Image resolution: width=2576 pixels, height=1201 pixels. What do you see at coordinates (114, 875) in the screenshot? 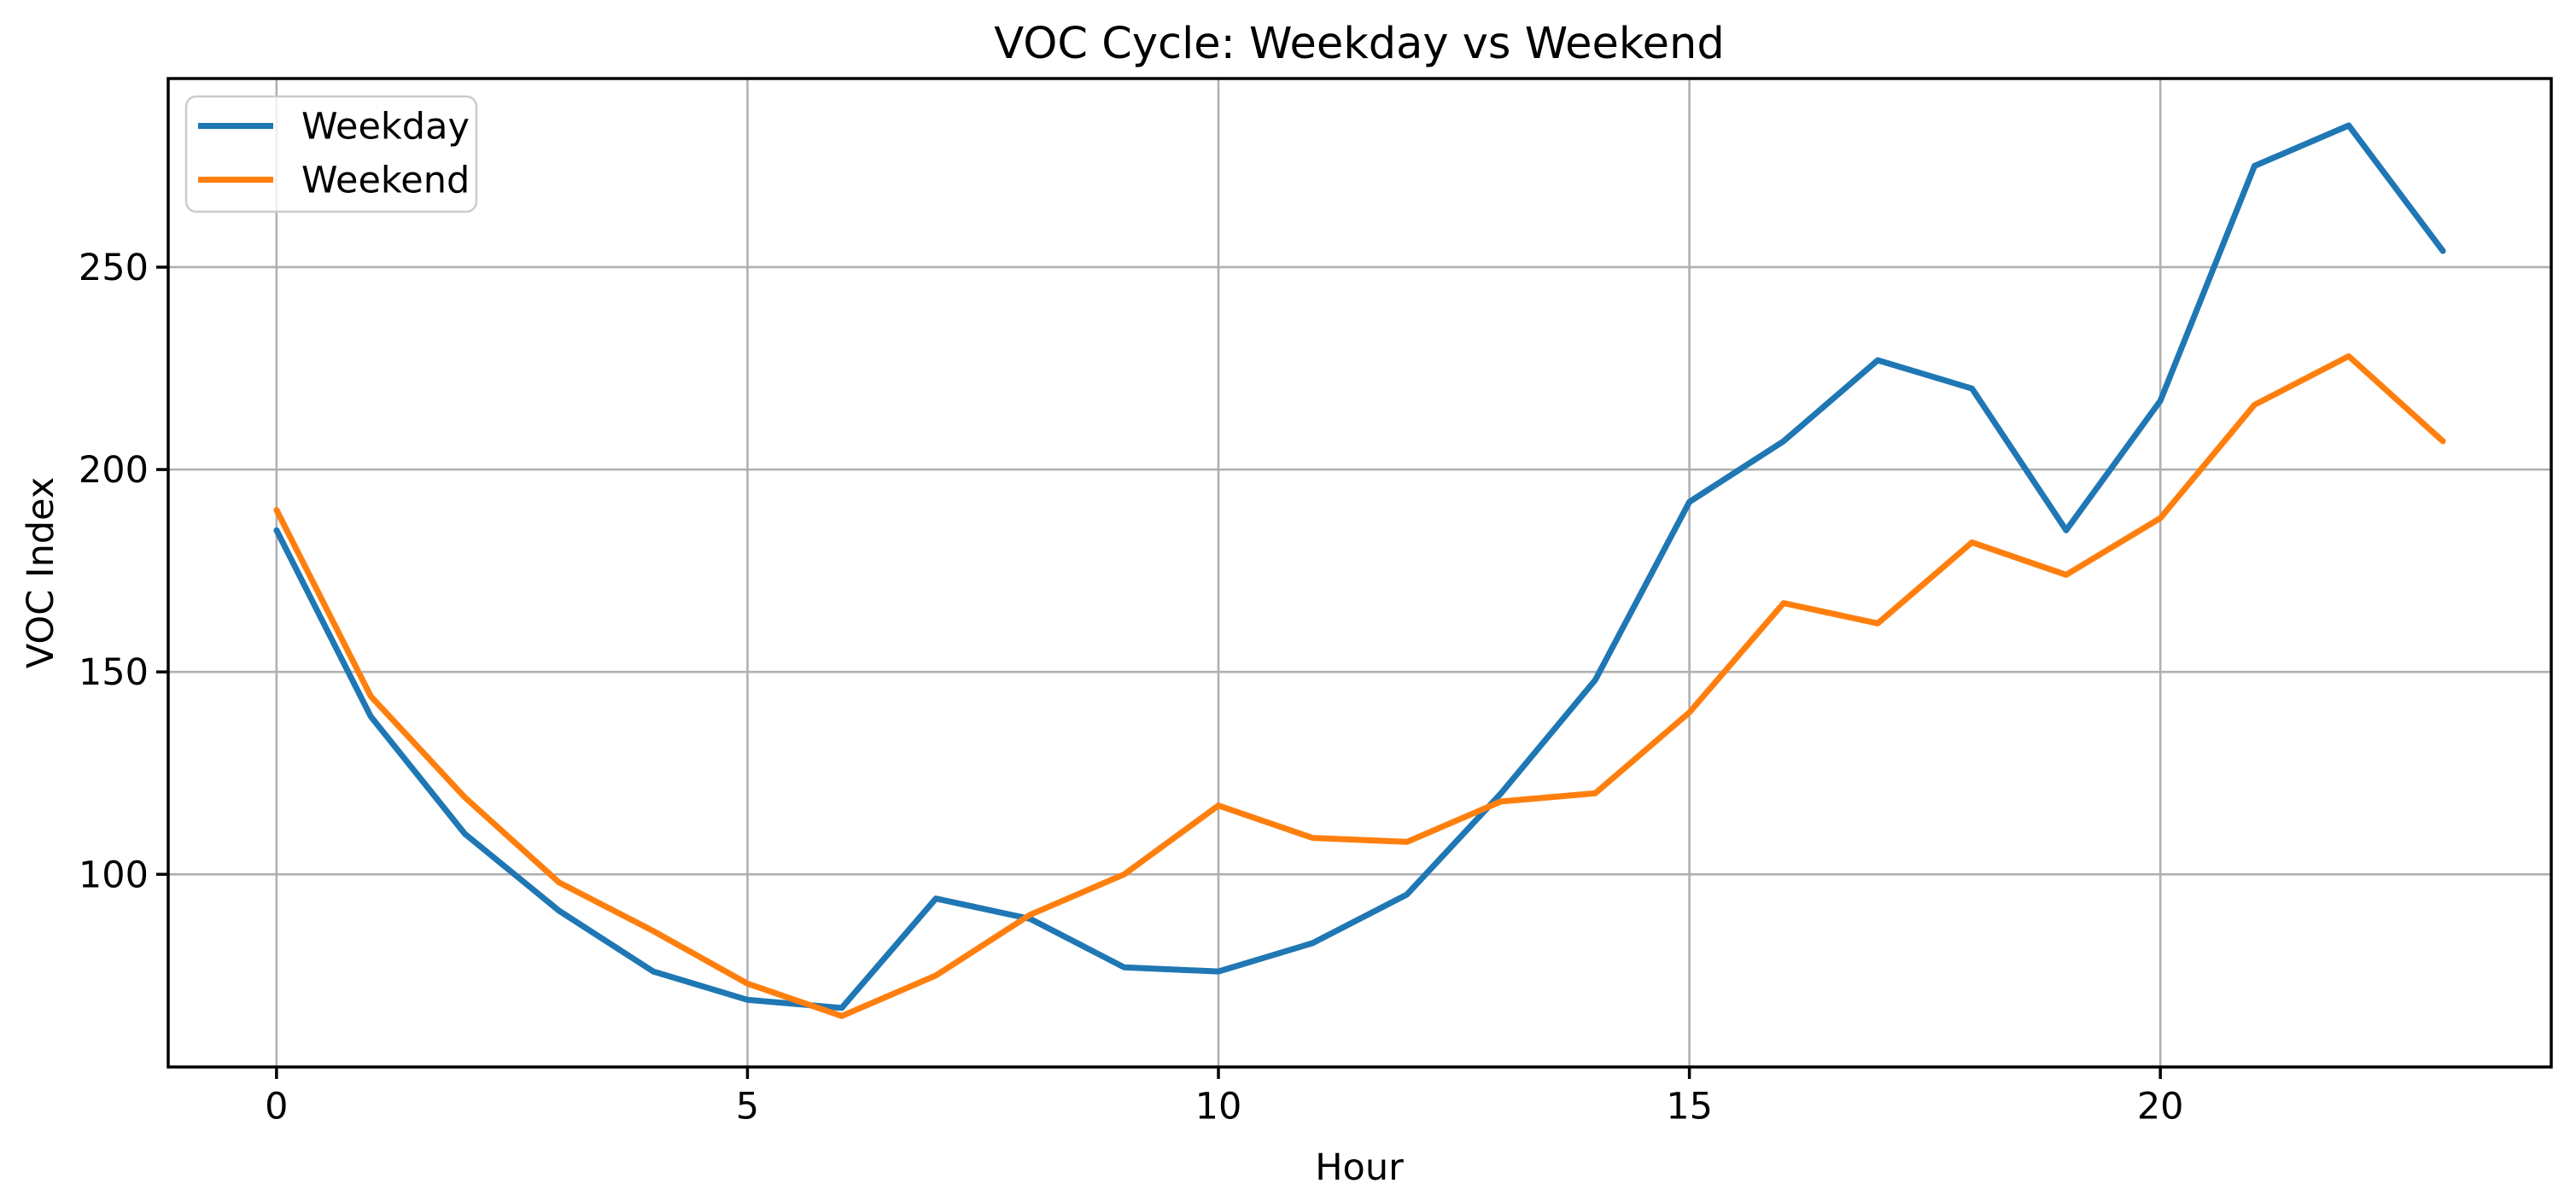
I see `ytick-label-100: 100` at bounding box center [114, 875].